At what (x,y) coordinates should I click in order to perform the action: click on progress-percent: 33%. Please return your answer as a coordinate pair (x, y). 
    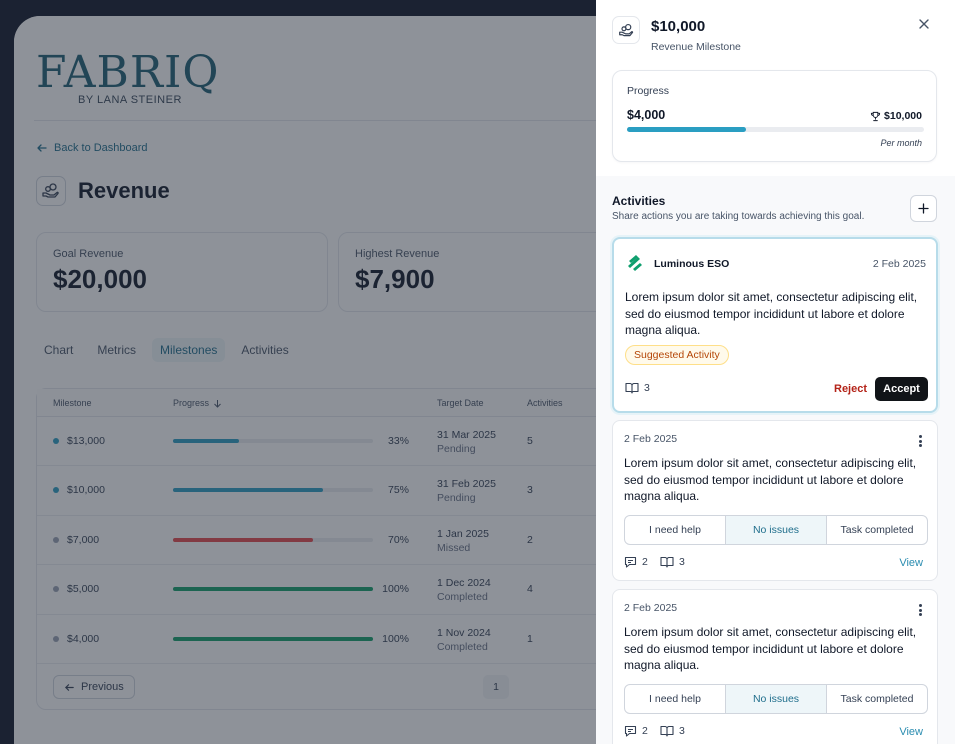
    Looking at the image, I should click on (398, 441).